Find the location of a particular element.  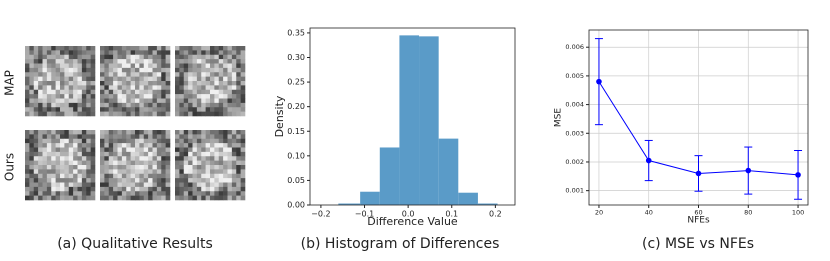

bar is located at coordinates (349, 204).